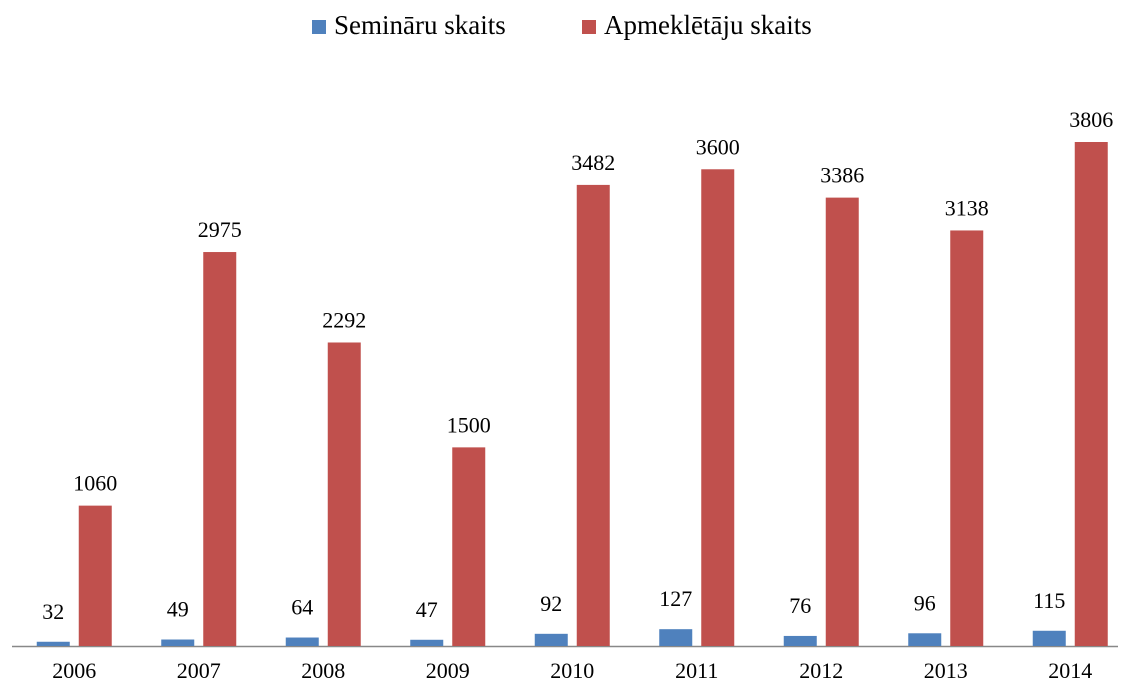 This screenshot has width=1132, height=687. Describe the element at coordinates (800, 605) in the screenshot. I see `data-label: 76` at that location.